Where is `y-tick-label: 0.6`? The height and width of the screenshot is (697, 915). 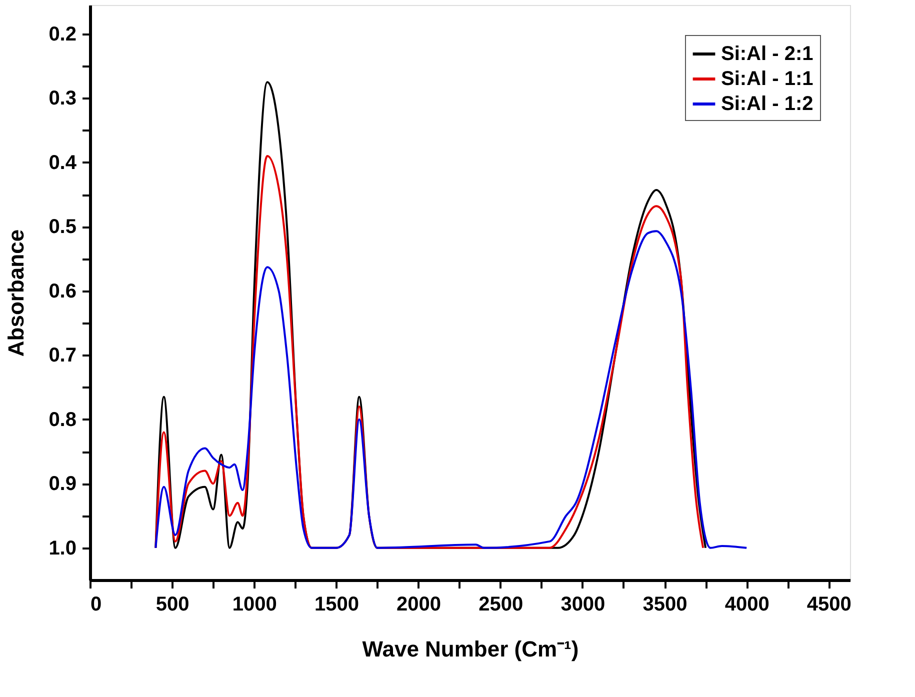
y-tick-label: 0.6 is located at coordinates (62, 291).